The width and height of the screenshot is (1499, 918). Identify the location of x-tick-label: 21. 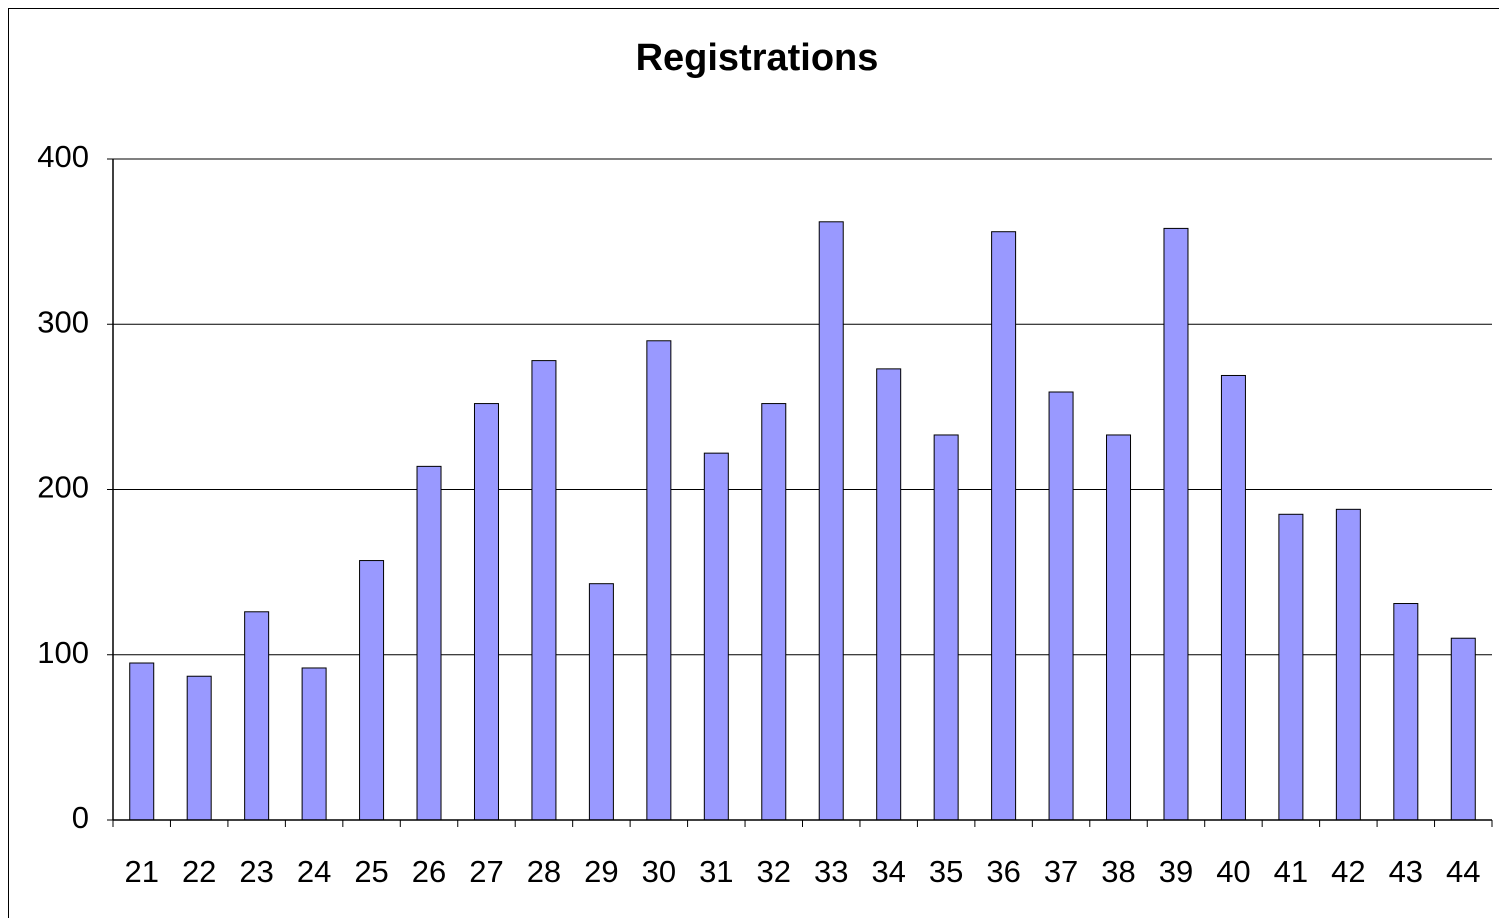
(141, 871).